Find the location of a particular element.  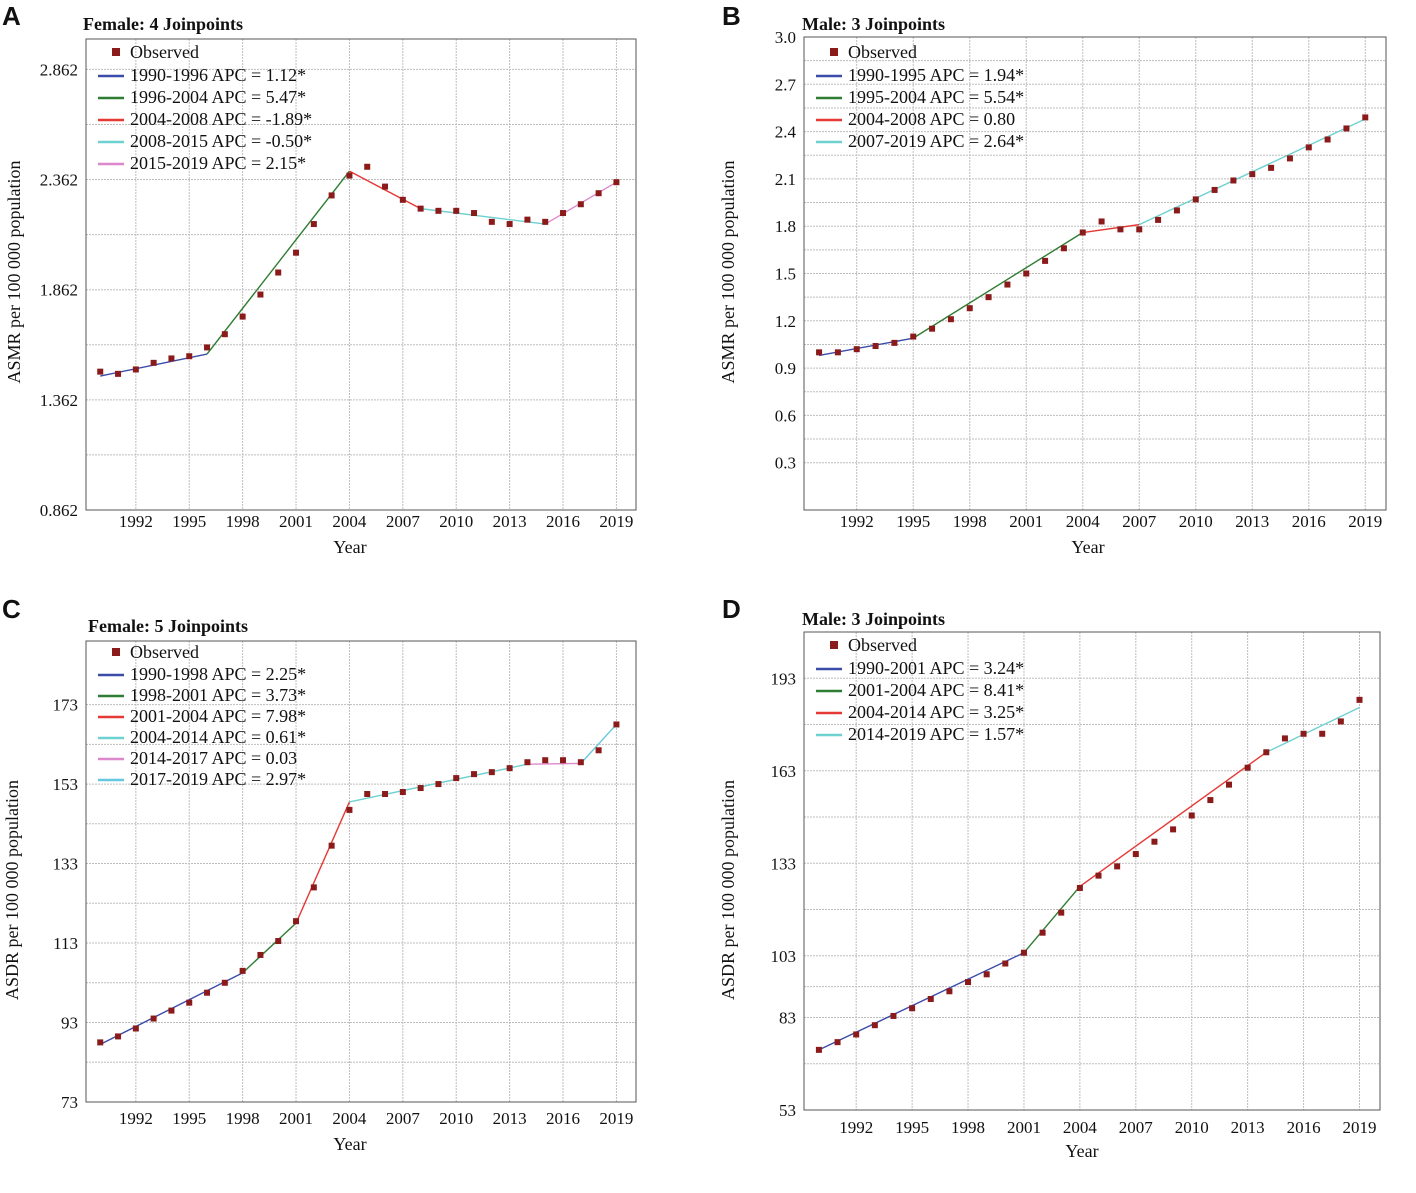

y-tick-label-c: 93 is located at coordinates (69, 1023).